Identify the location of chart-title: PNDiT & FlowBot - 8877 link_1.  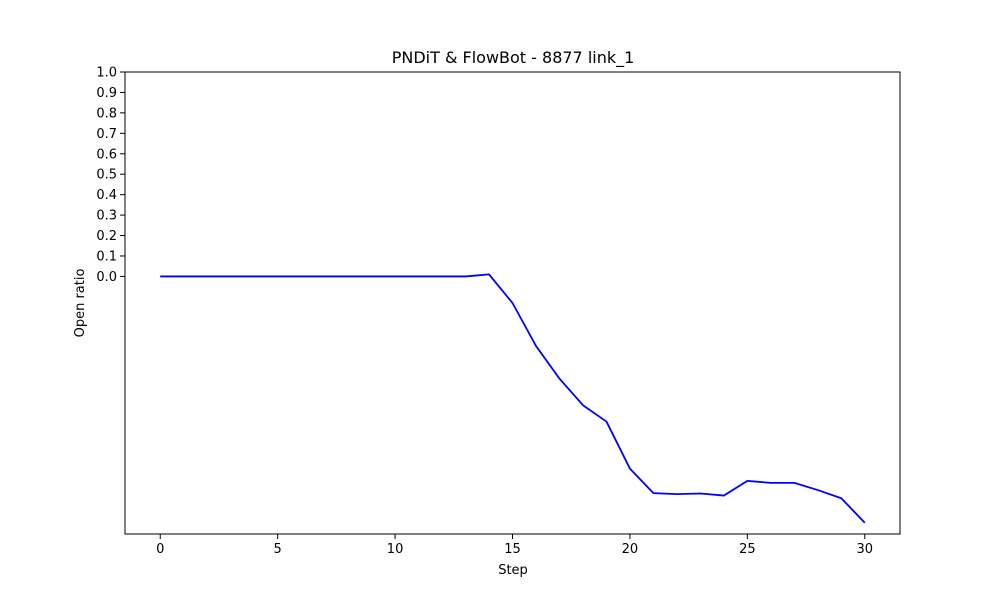
(513, 58).